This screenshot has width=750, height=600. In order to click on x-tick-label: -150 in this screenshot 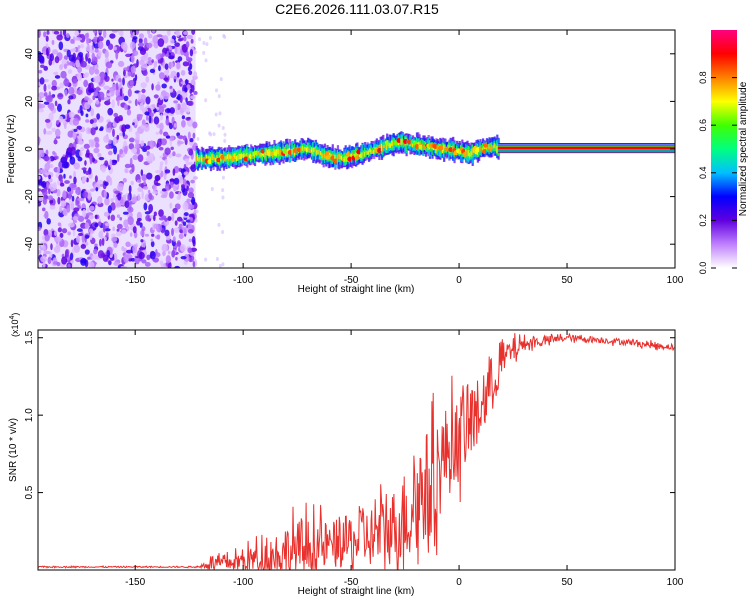, I will do `click(135, 280)`.